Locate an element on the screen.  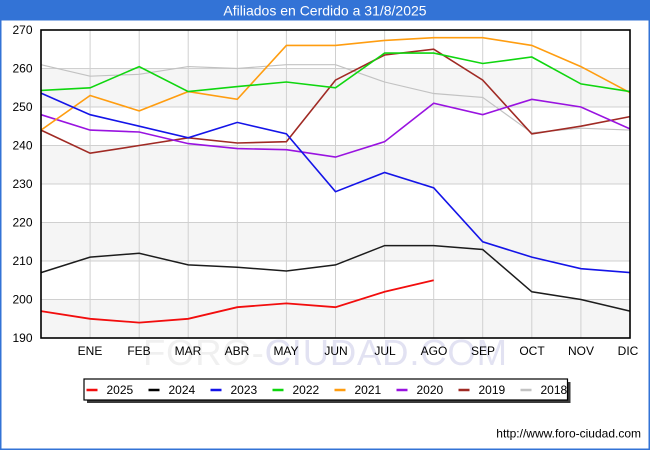
svg-text: ENE is located at coordinates (90, 351).